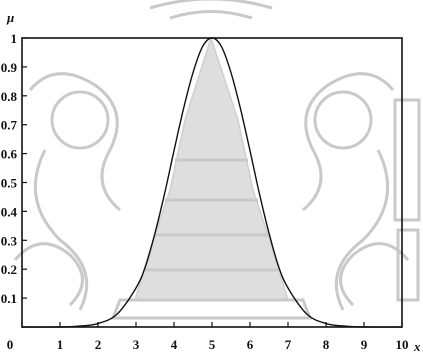 Image resolution: width=423 pixels, height=355 pixels. Describe the element at coordinates (9, 67) in the screenshot. I see `y-tick-label: 0.9` at that location.